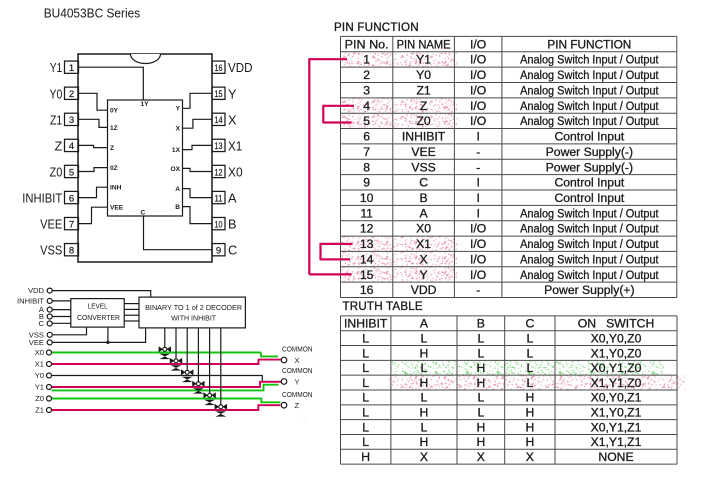  What do you see at coordinates (71, 250) in the screenshot?
I see `svg-text: 8` at bounding box center [71, 250].